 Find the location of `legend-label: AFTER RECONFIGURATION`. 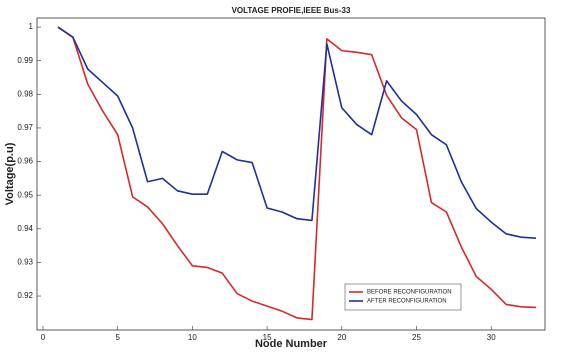

legend-label: AFTER RECONFIGURATION is located at coordinates (407, 302).